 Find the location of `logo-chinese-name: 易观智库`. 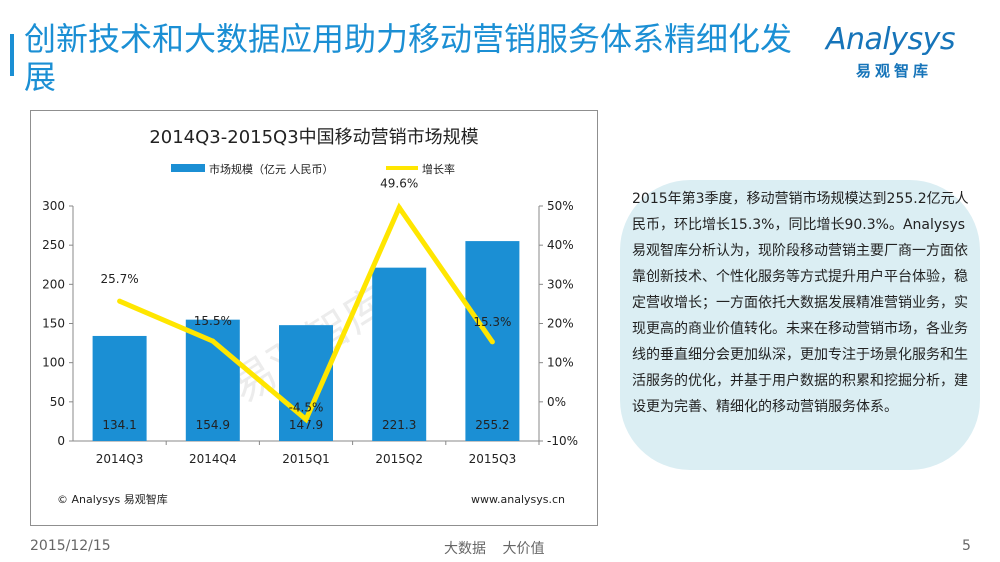

logo-chinese-name: 易观智库 is located at coordinates (894, 71).